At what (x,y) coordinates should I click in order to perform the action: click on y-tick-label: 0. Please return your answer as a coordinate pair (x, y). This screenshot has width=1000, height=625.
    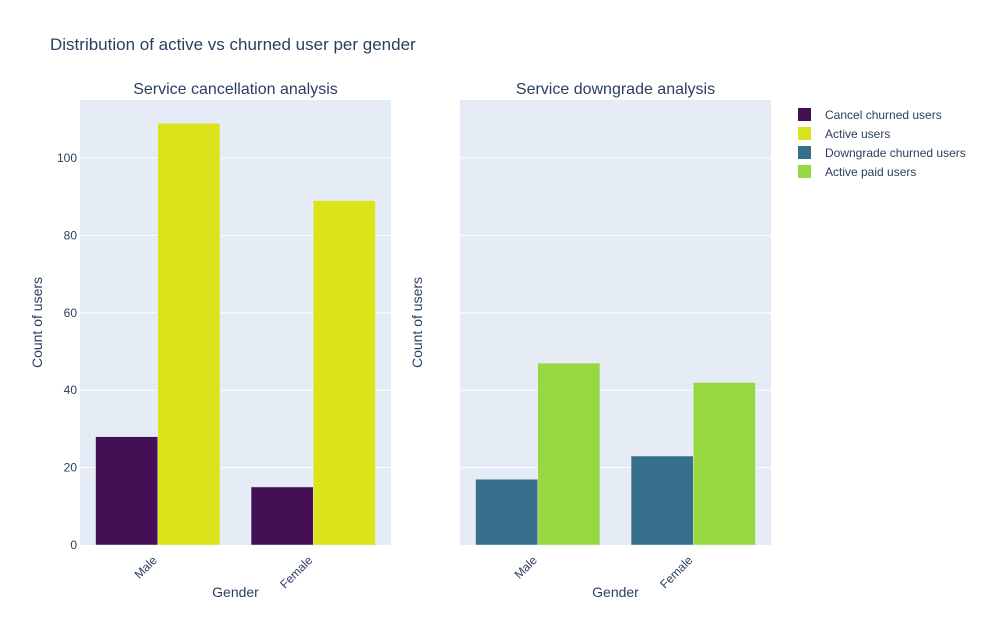
    Looking at the image, I should click on (73, 545).